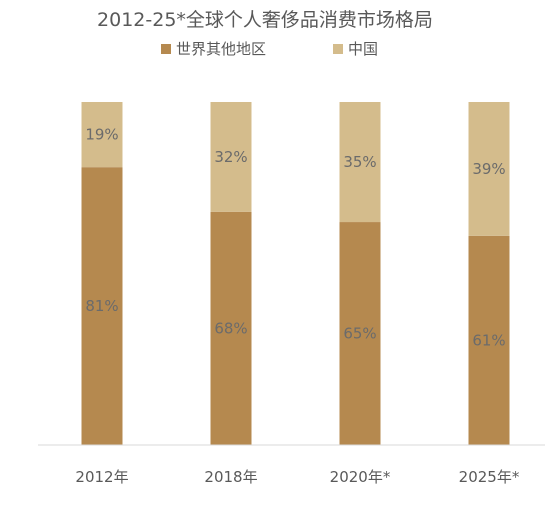 Image resolution: width=552 pixels, height=507 pixels. What do you see at coordinates (166, 49) in the screenshot?
I see `legend-swatch-rest-of-world` at bounding box center [166, 49].